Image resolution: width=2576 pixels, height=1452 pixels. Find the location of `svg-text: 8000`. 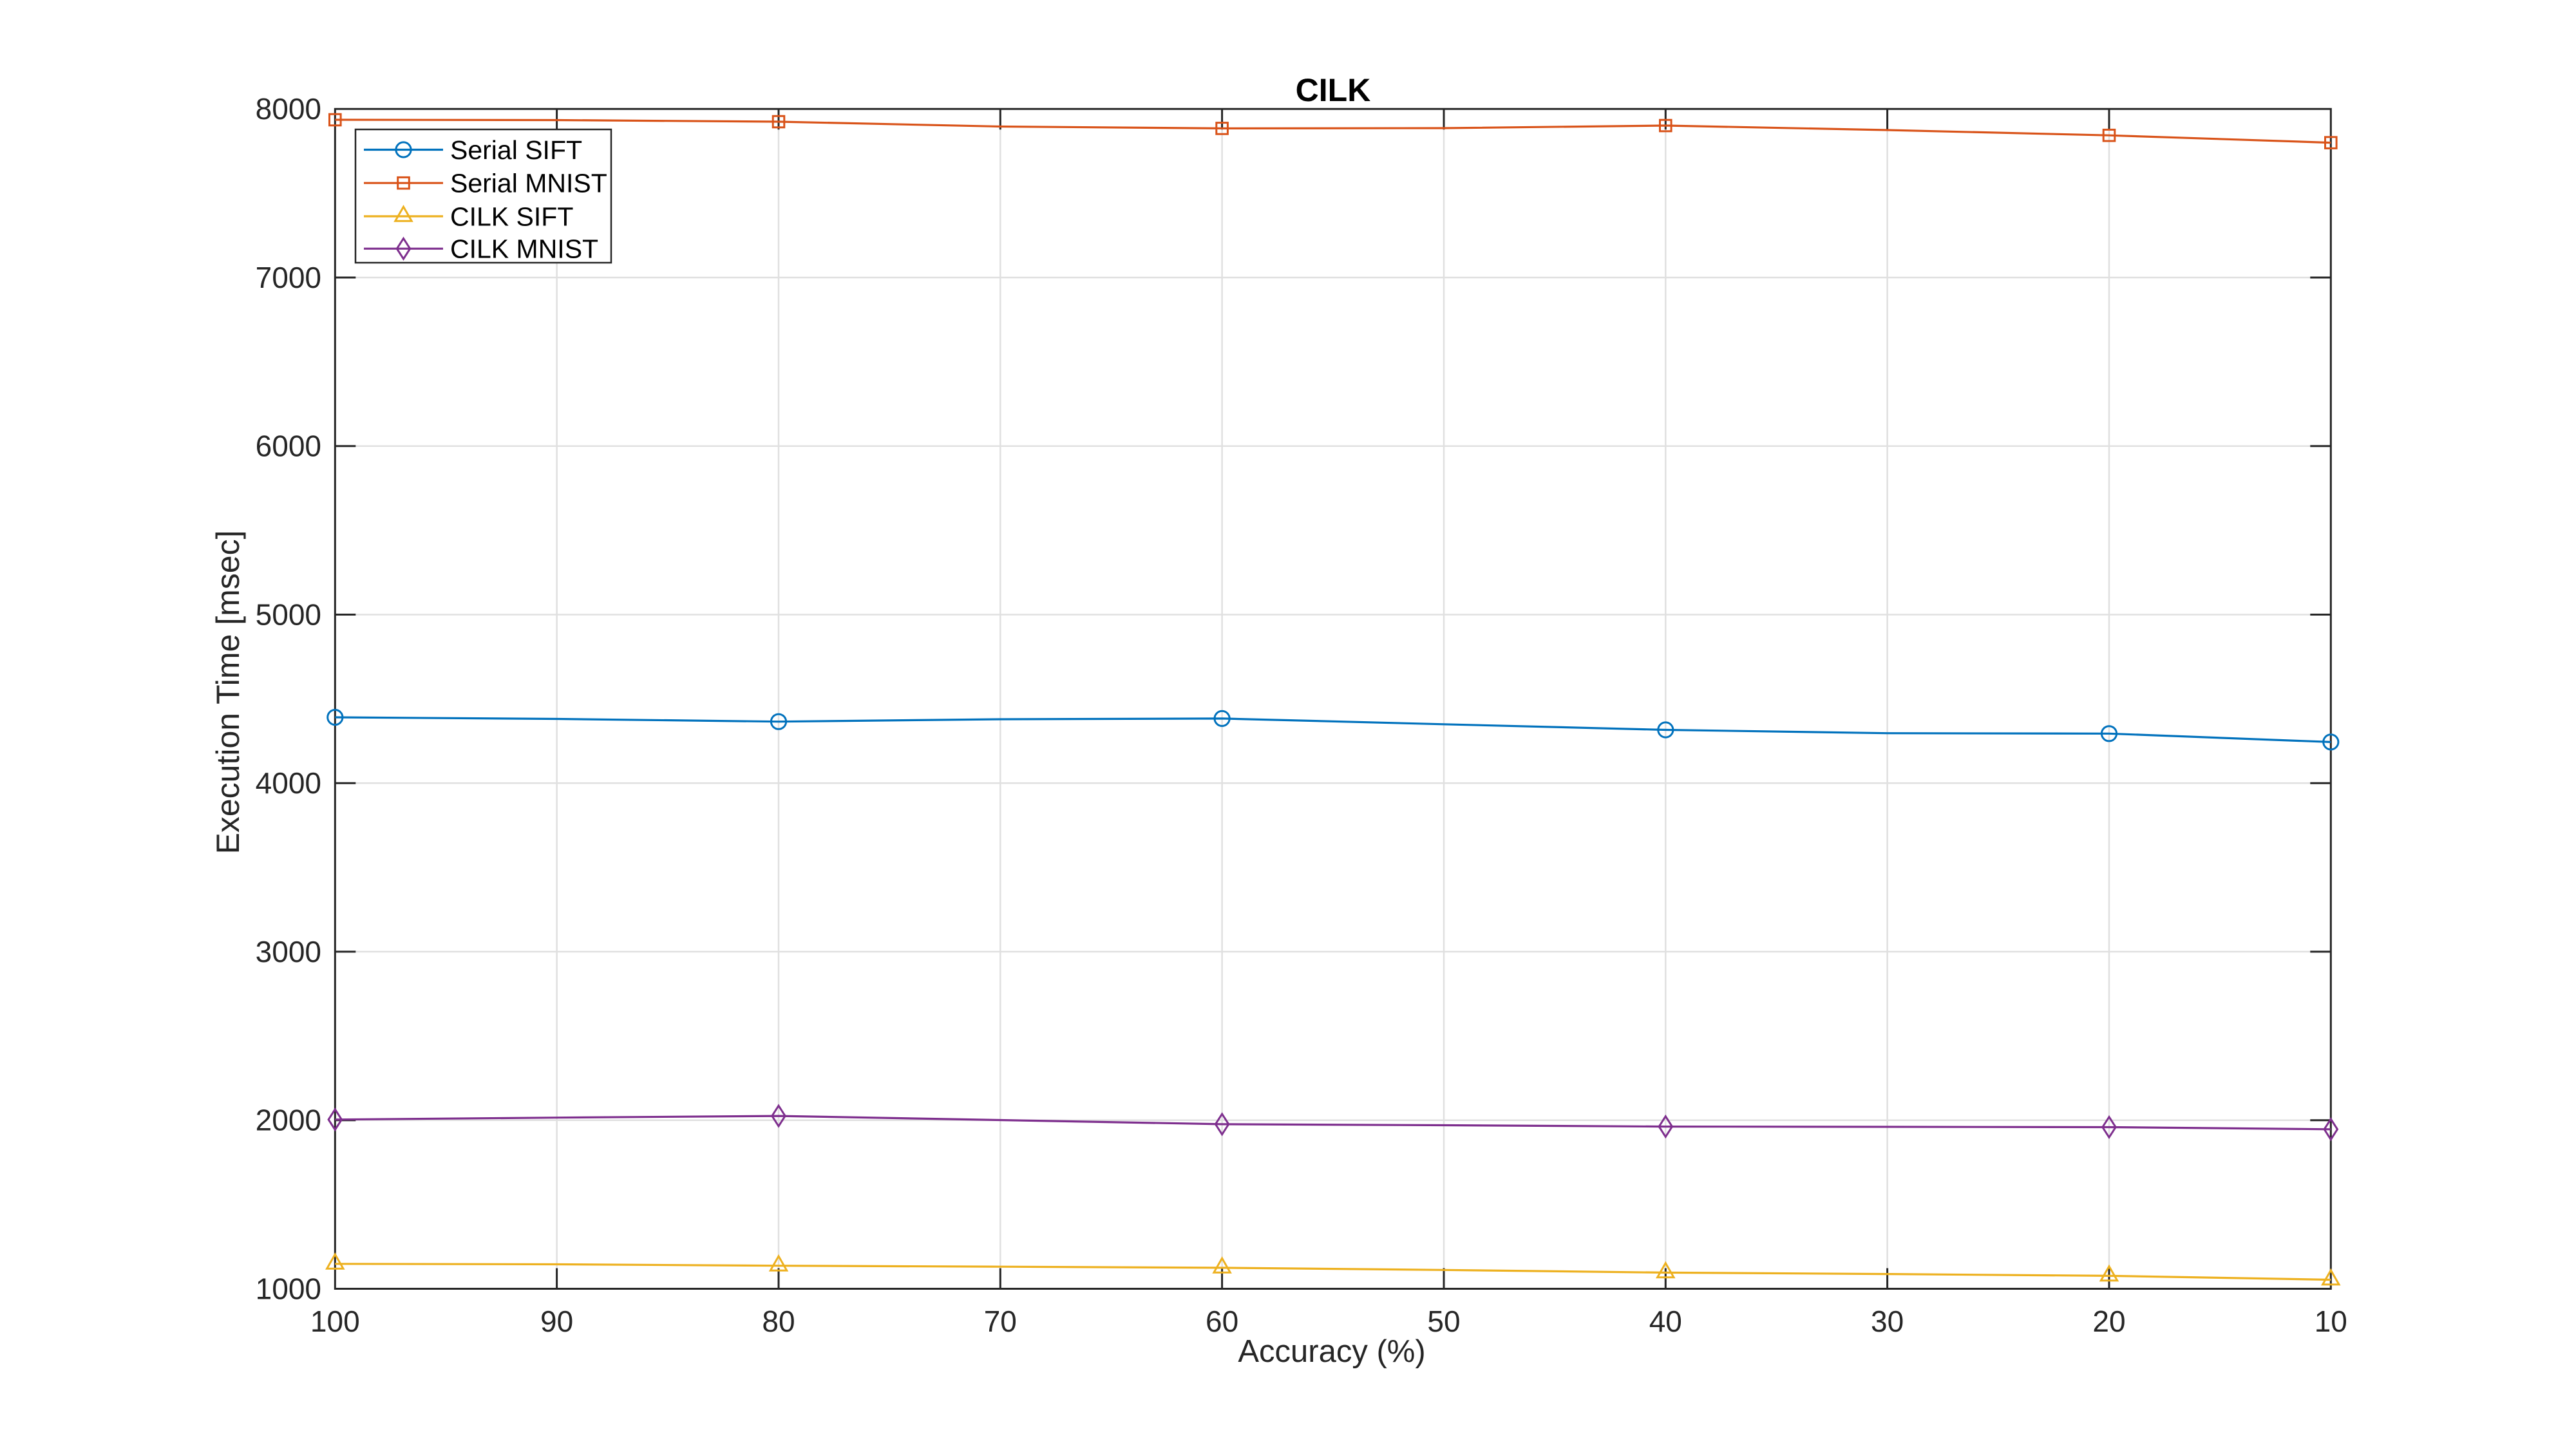

svg-text: 8000 is located at coordinates (288, 109).